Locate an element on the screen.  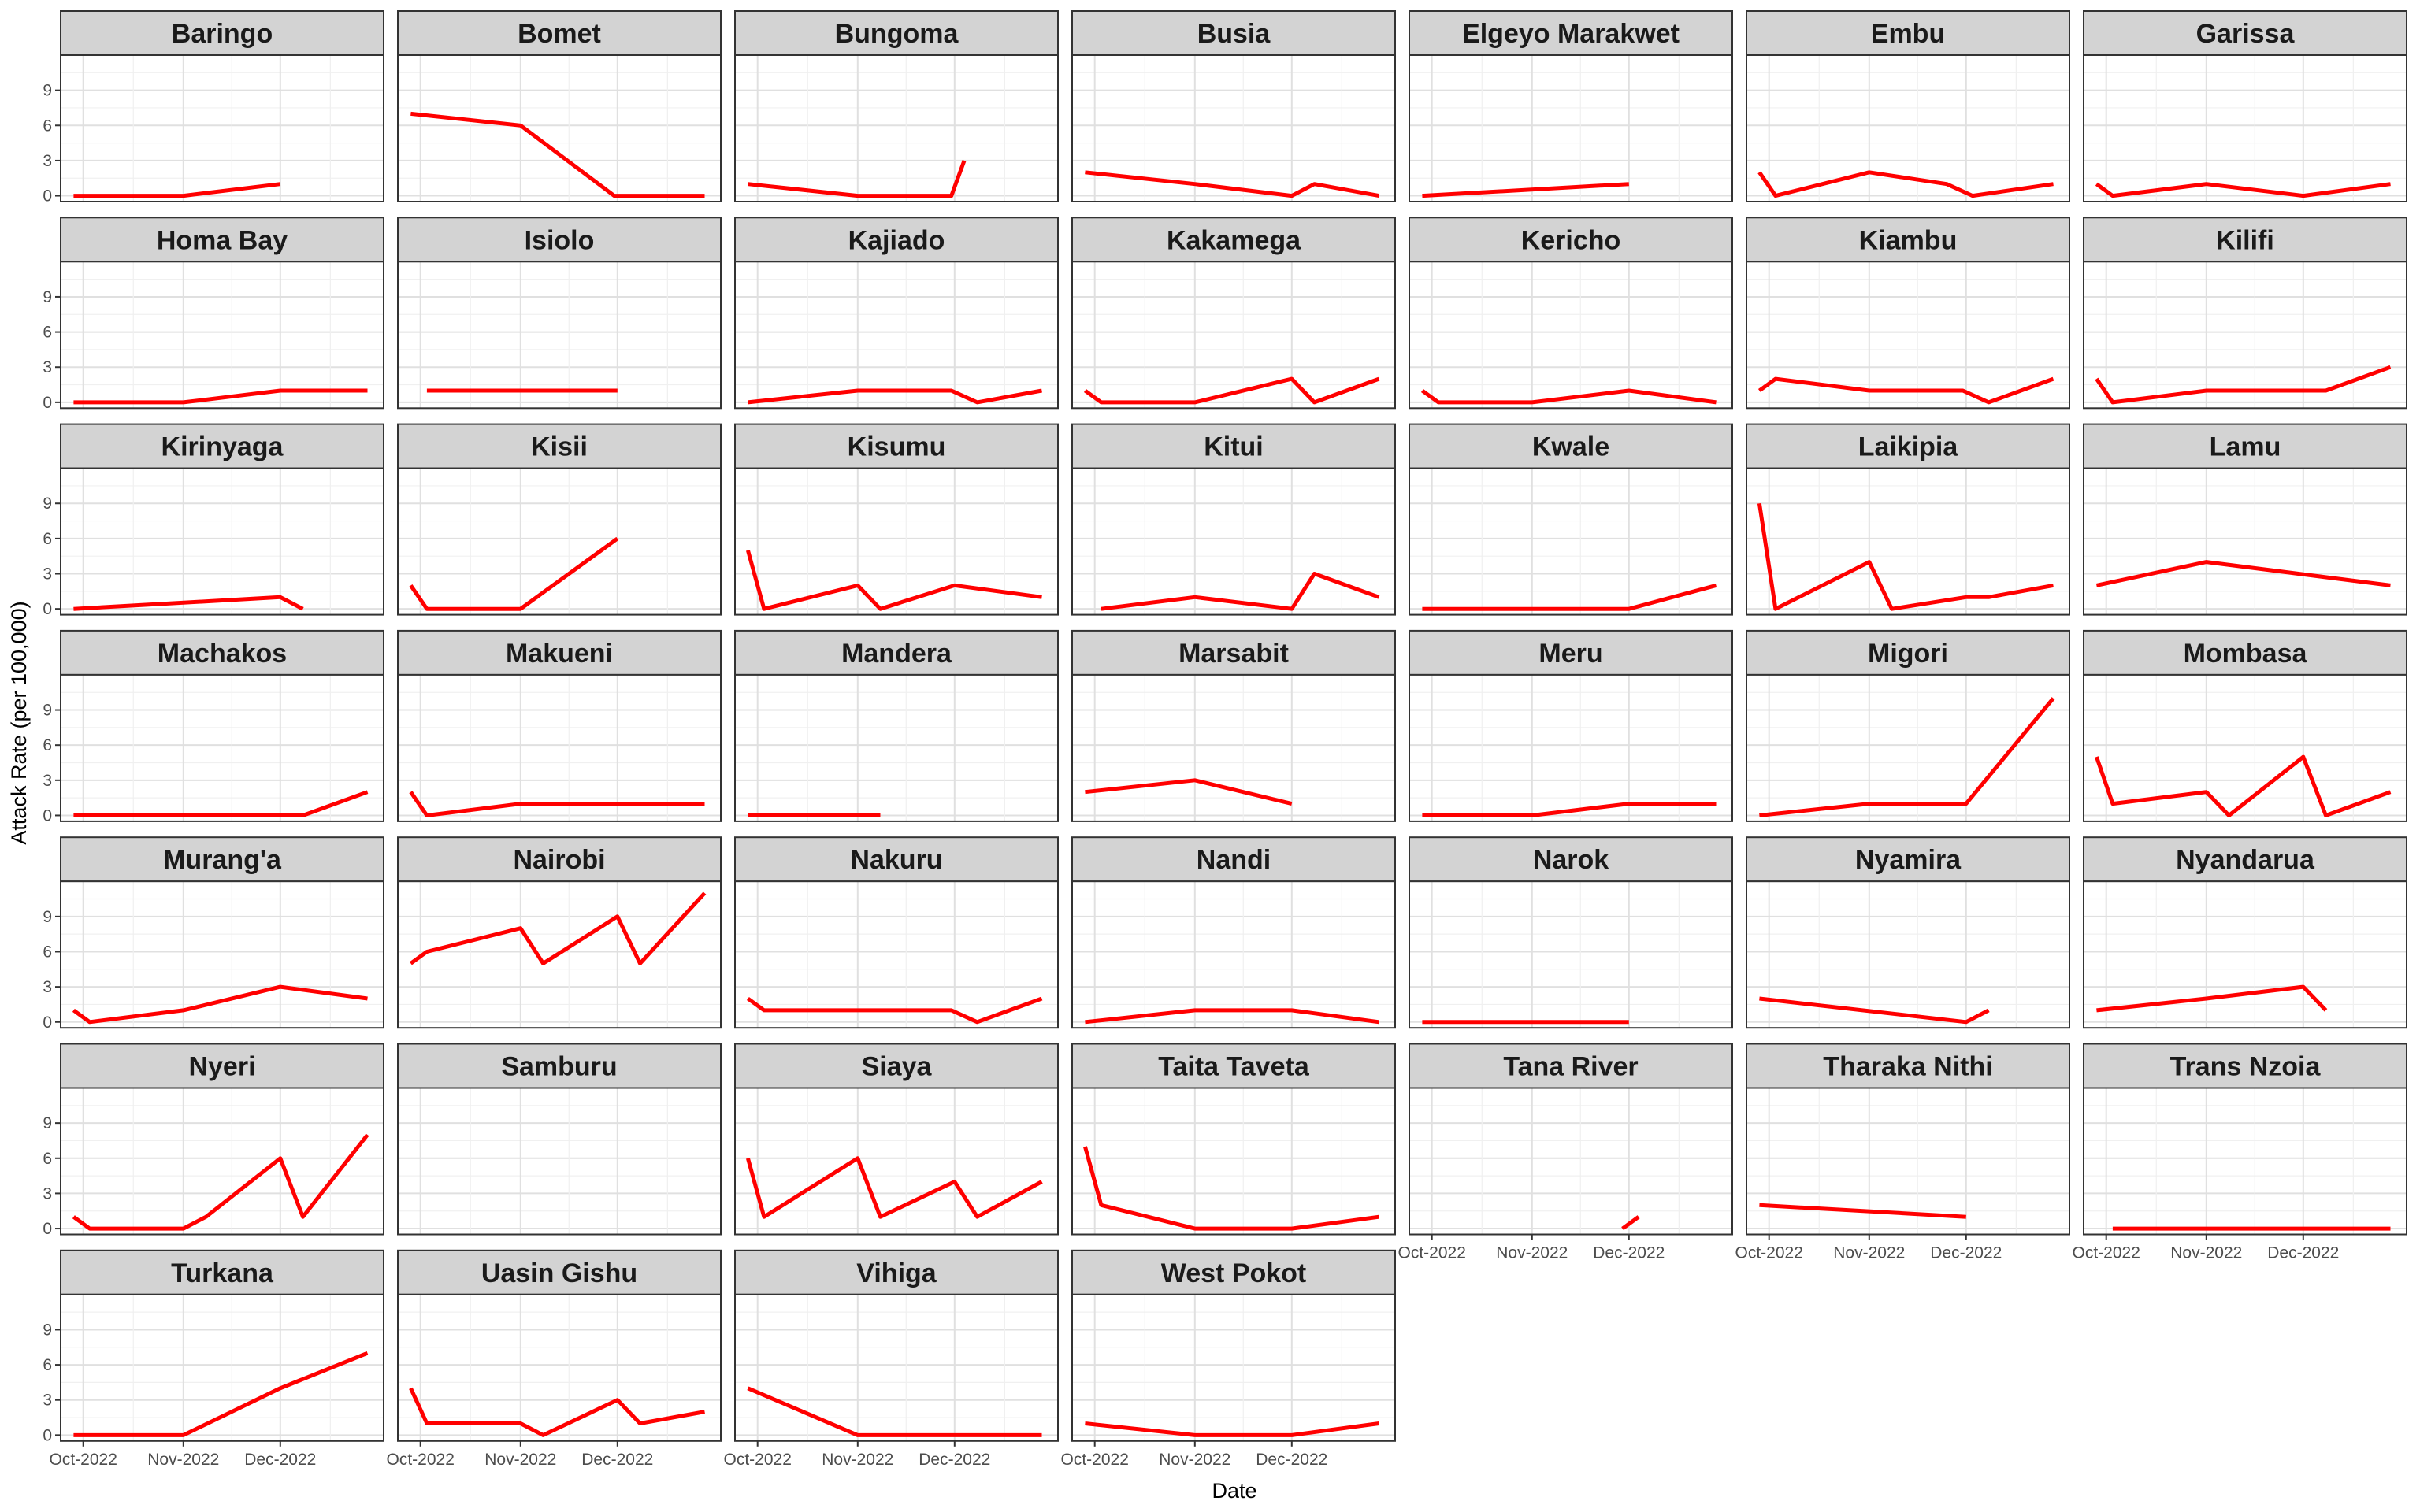
facet-strip-label: Bomet is located at coordinates (559, 34).